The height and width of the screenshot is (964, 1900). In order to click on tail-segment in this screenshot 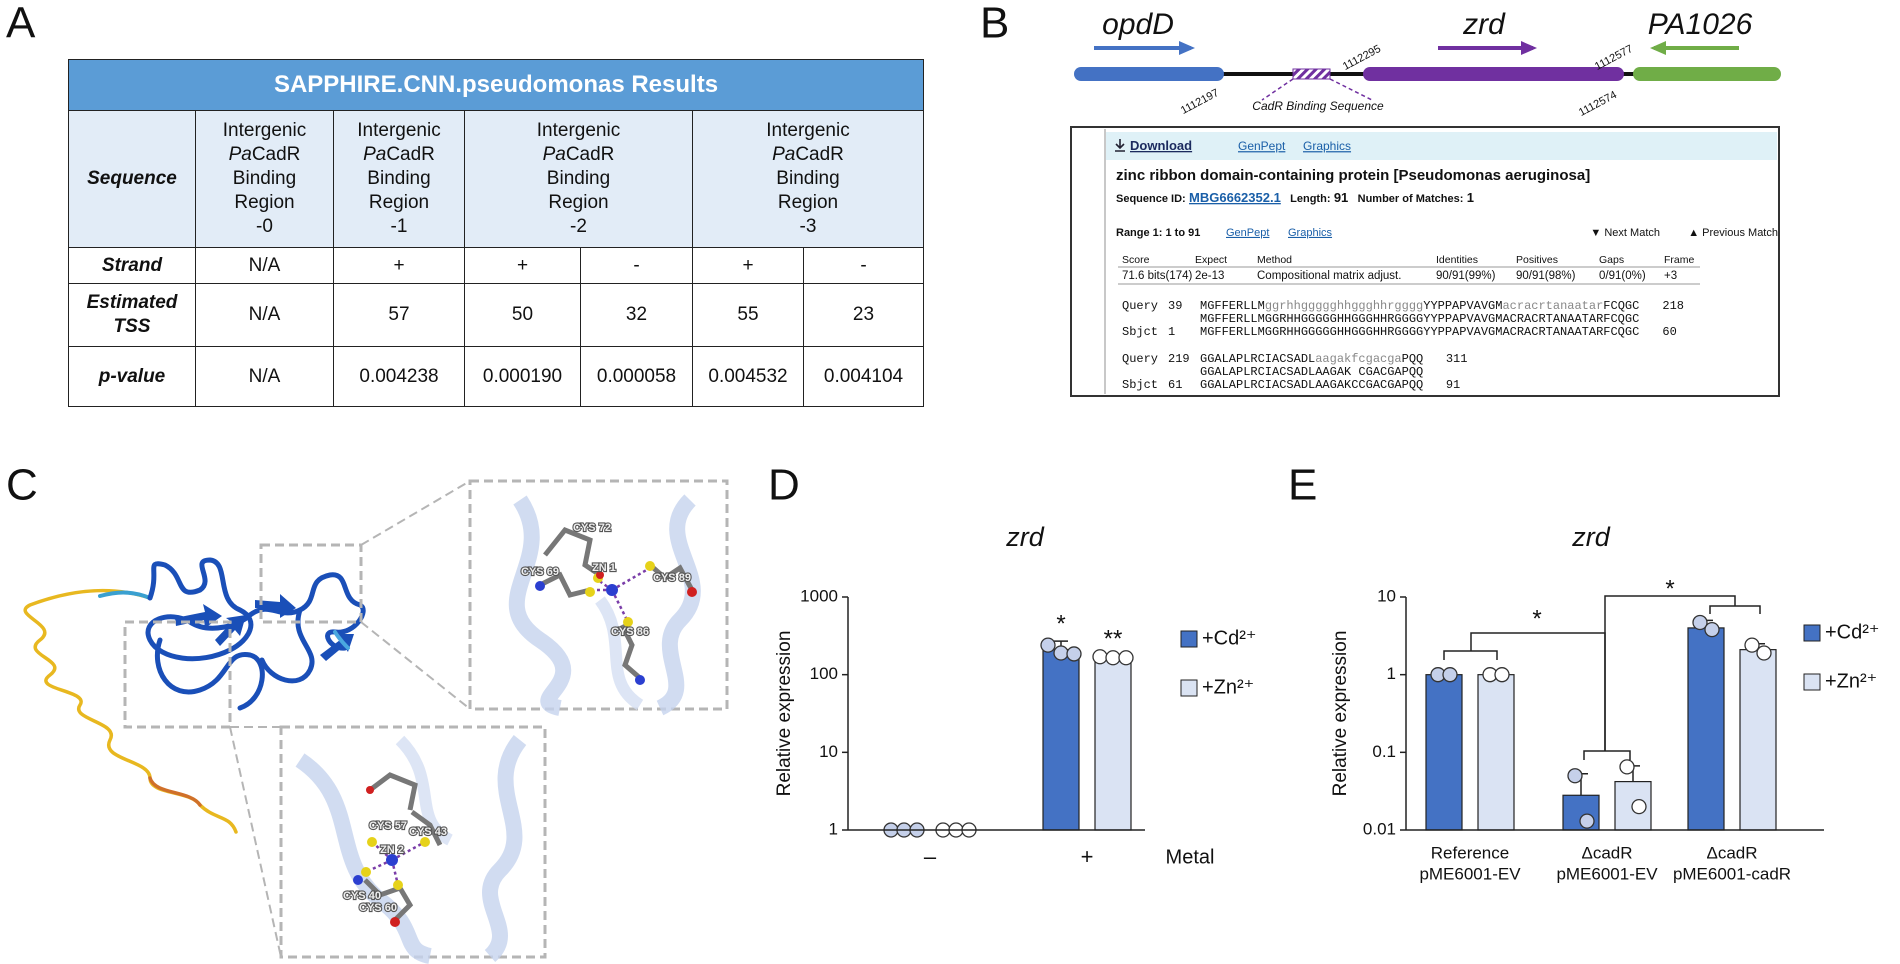, I will do `click(125, 595)`.